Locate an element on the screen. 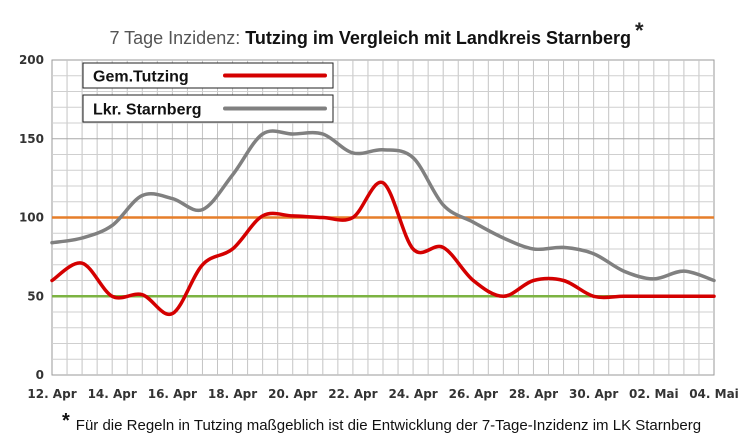 The height and width of the screenshot is (442, 753). x-tick-label: 22. Apr is located at coordinates (352, 394).